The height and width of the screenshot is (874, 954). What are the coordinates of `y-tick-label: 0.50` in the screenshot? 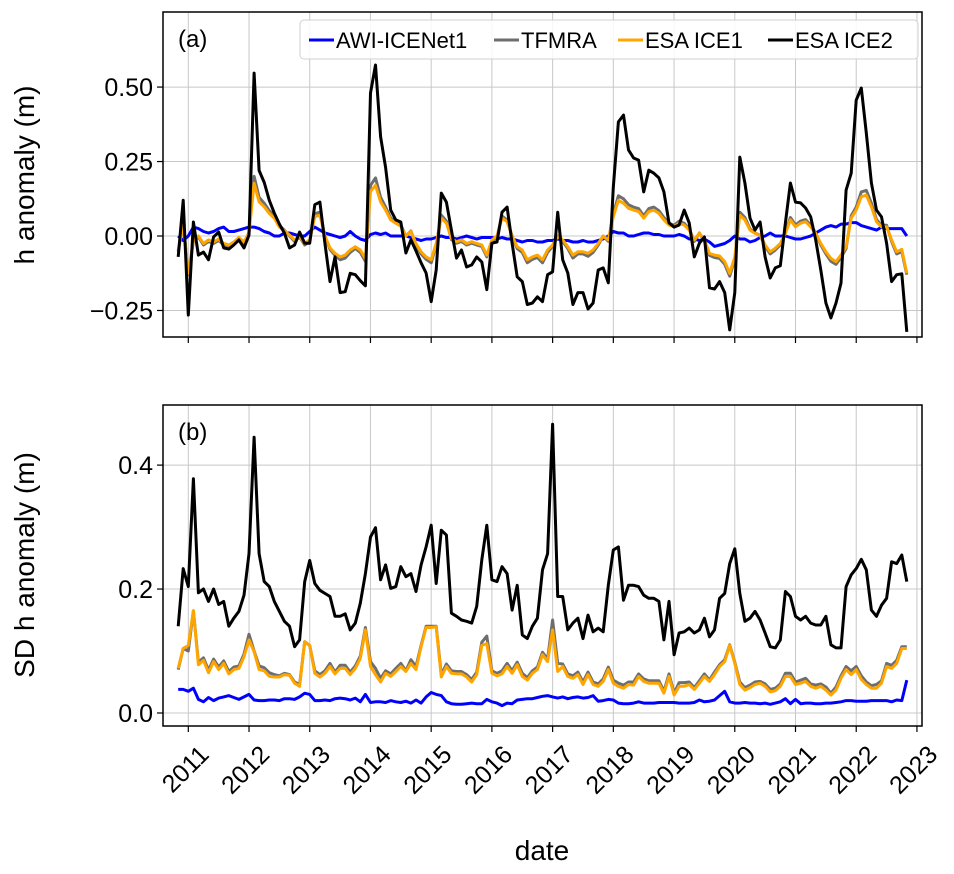 It's located at (128, 88).